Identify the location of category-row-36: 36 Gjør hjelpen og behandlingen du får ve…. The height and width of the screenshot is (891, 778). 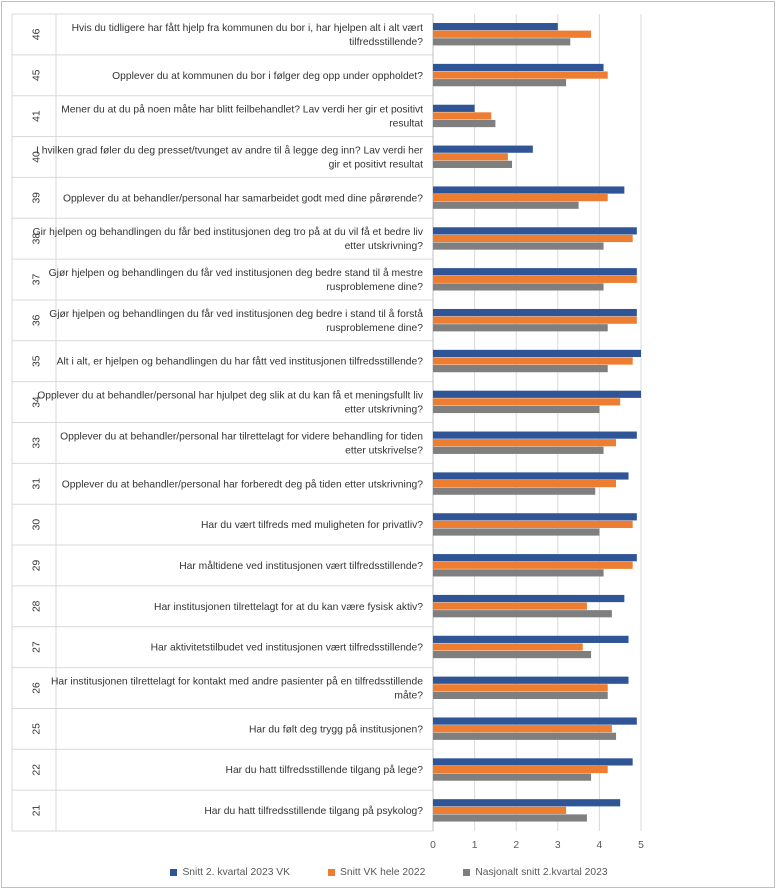
(228, 321).